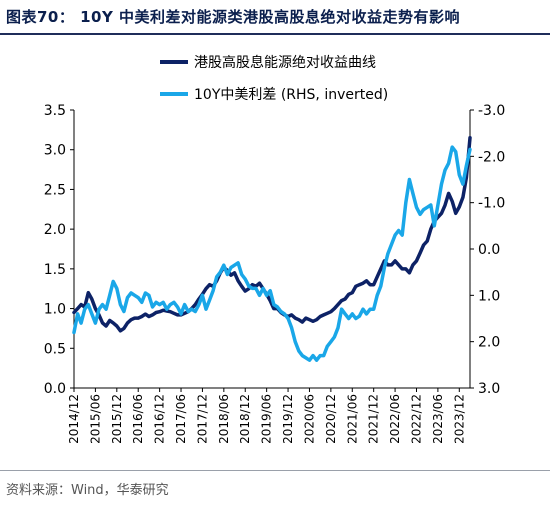 The width and height of the screenshot is (550, 506). I want to click on y-left-tick-label: 3.5, so click(55, 111).